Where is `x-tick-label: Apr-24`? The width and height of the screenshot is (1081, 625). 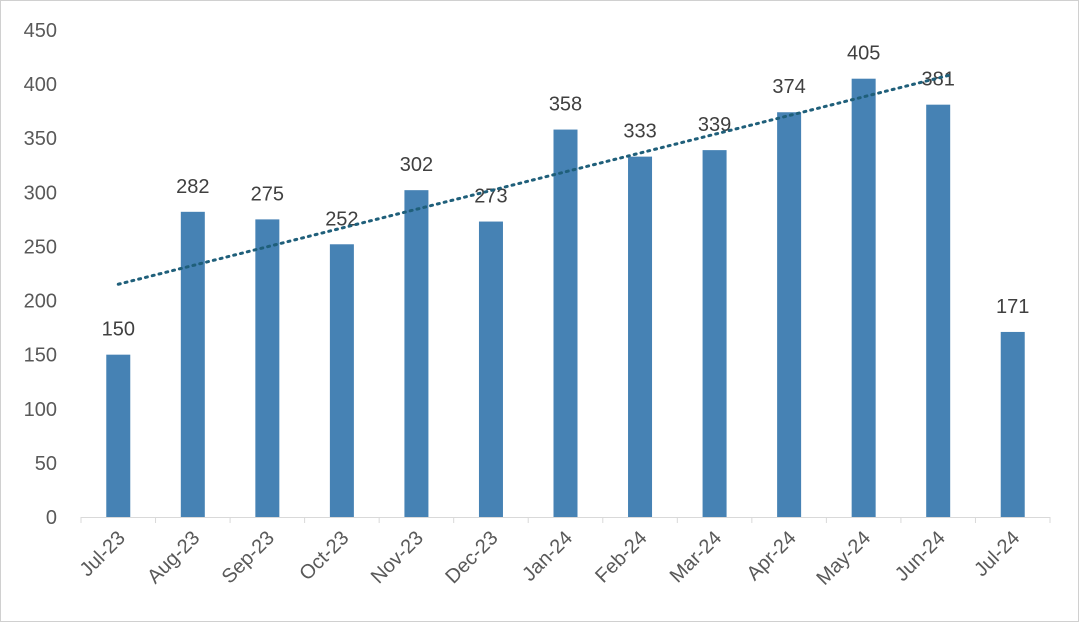 x-tick-label: Apr-24 is located at coordinates (772, 556).